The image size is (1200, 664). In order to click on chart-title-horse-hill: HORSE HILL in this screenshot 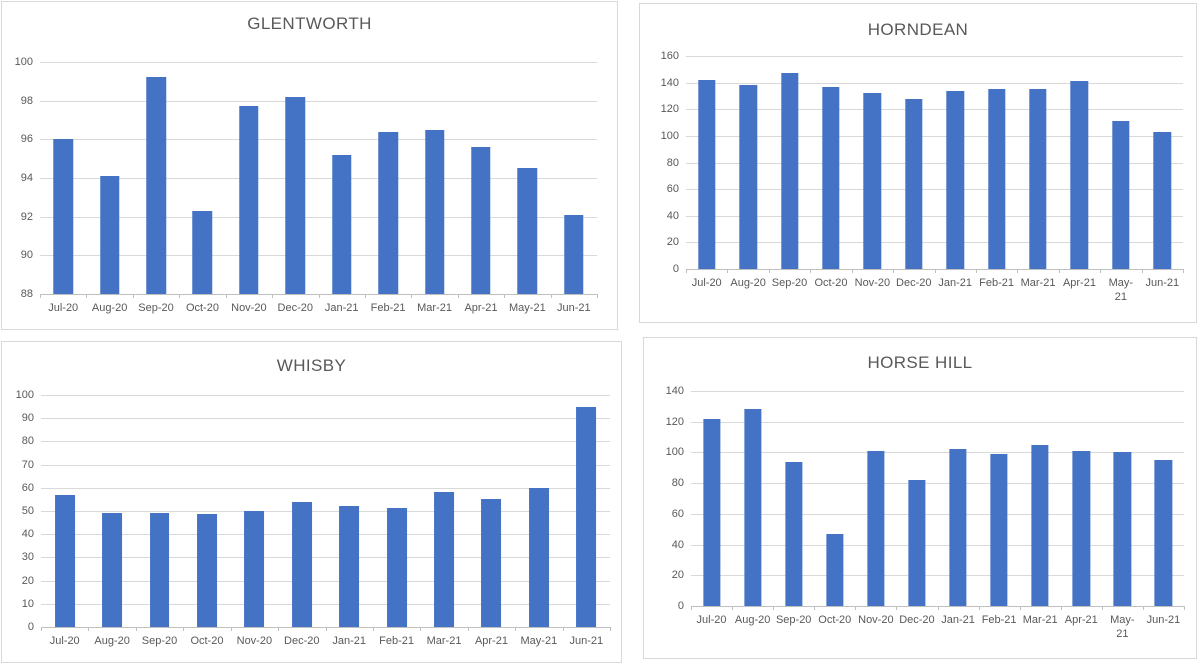, I will do `click(920, 362)`.